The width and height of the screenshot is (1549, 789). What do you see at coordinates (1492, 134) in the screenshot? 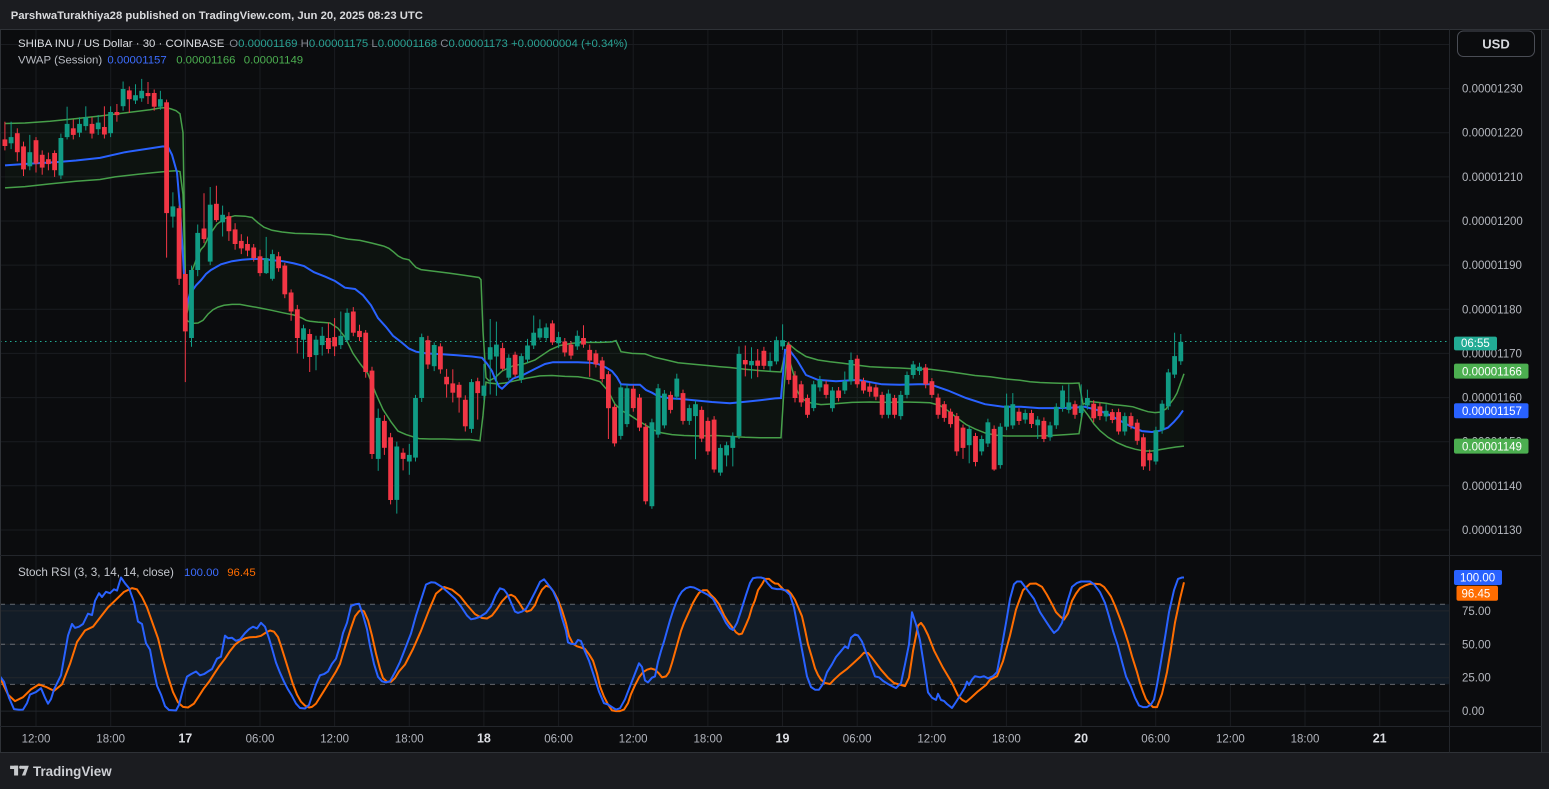
I see `svg-text: 0.00001220` at bounding box center [1492, 134].